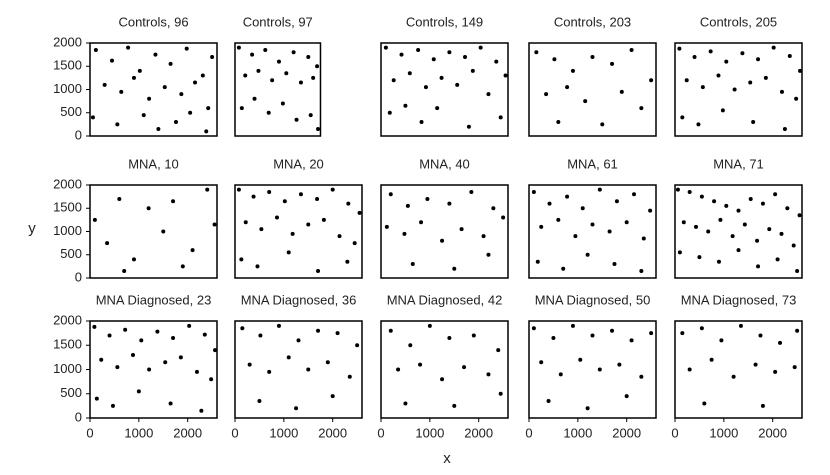 The width and height of the screenshot is (830, 475). I want to click on y-tick-label: 0, so click(78, 134).